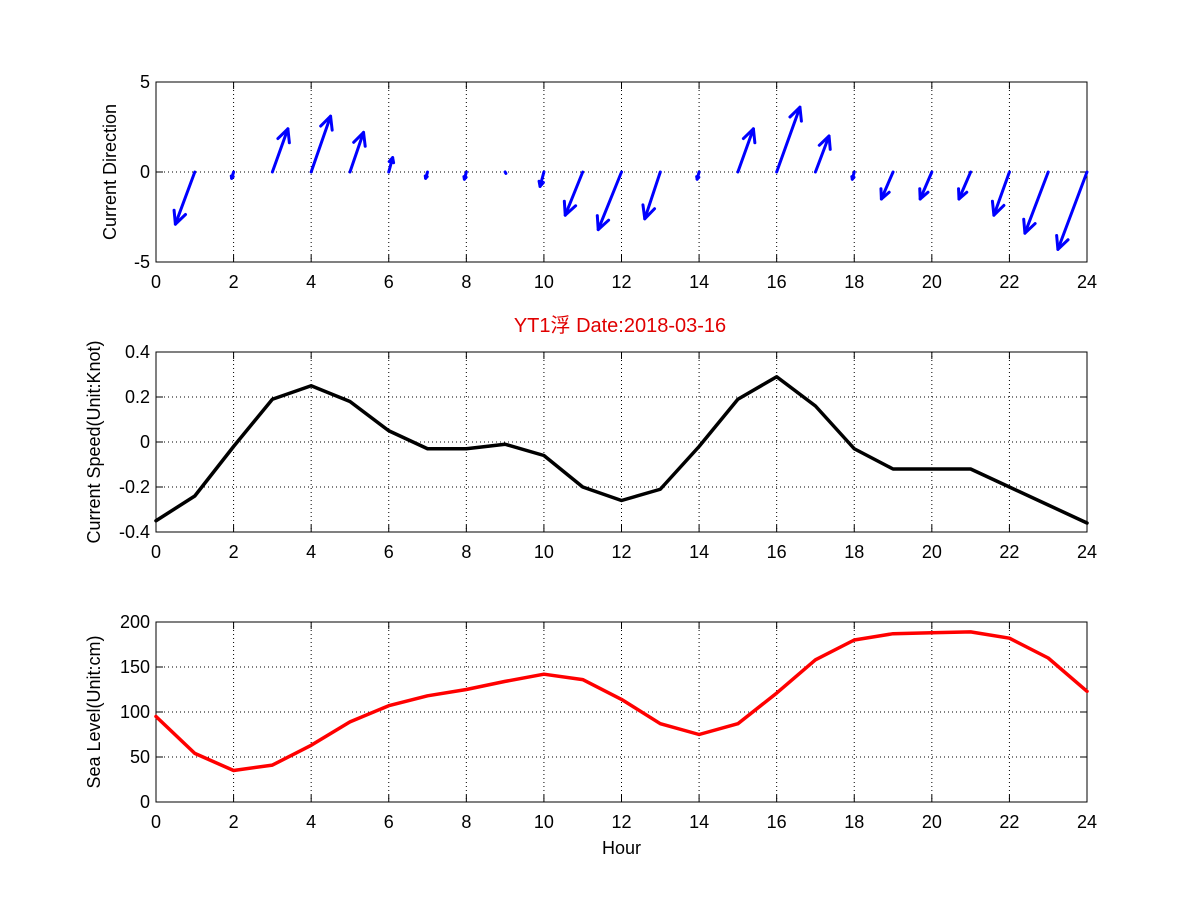 This screenshot has height=906, width=1201. What do you see at coordinates (620, 325) in the screenshot?
I see `chart-title: YT1浮 Date:2018-03-16` at bounding box center [620, 325].